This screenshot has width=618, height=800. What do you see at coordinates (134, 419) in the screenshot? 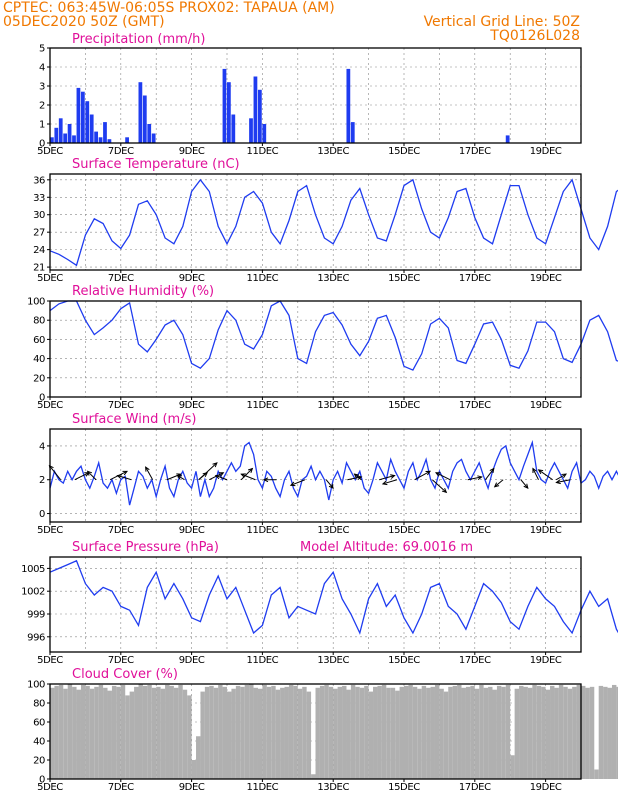
I see `wind-title: Surface Wind (m/s)` at bounding box center [134, 419].